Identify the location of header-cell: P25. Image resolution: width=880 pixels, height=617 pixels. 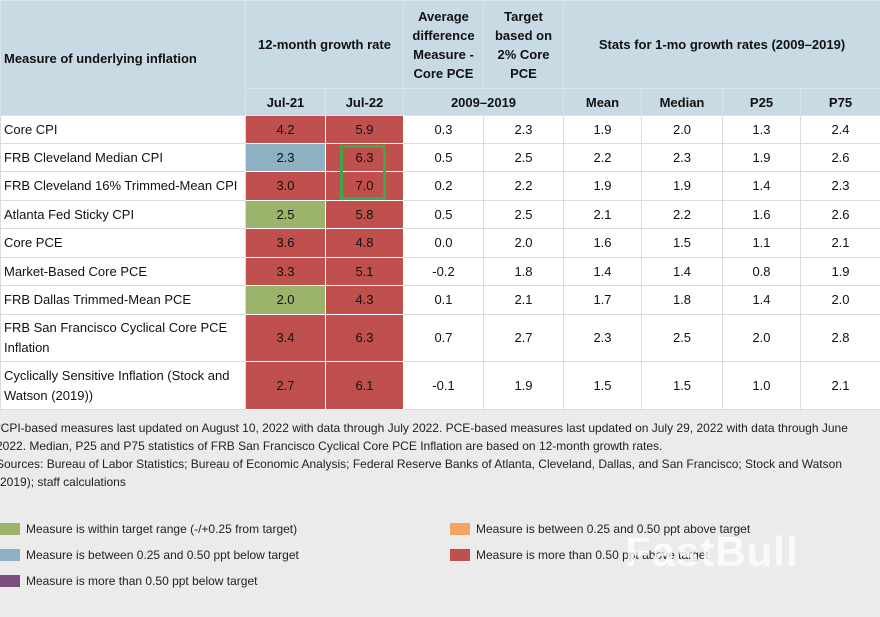
(761, 102).